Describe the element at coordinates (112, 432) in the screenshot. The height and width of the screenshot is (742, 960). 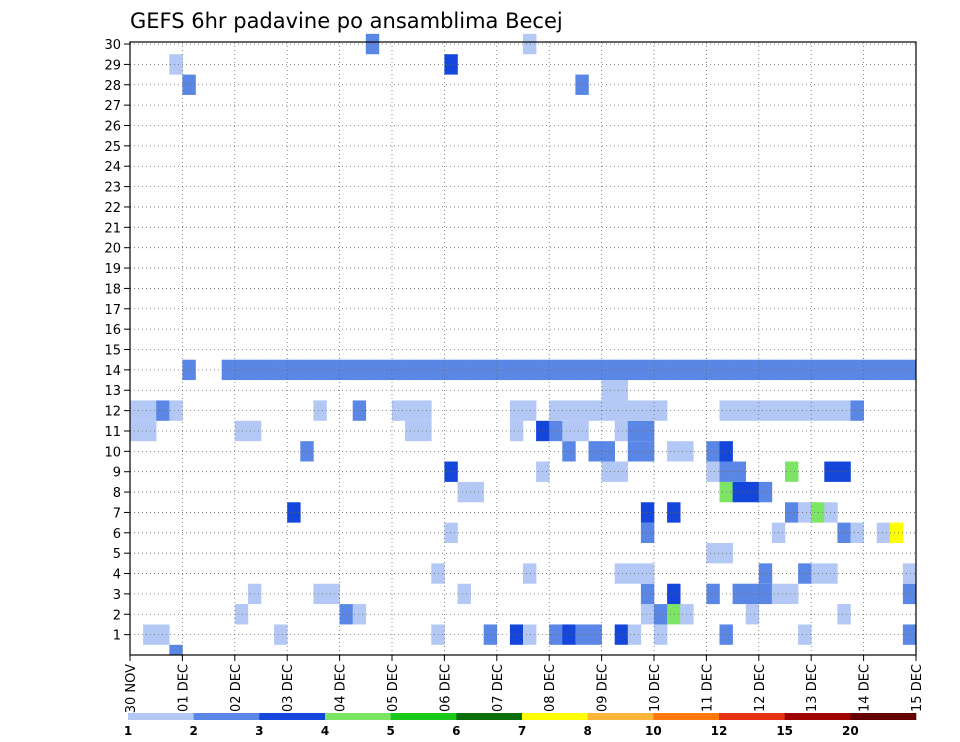
I see `y-tick-label: 11` at that location.